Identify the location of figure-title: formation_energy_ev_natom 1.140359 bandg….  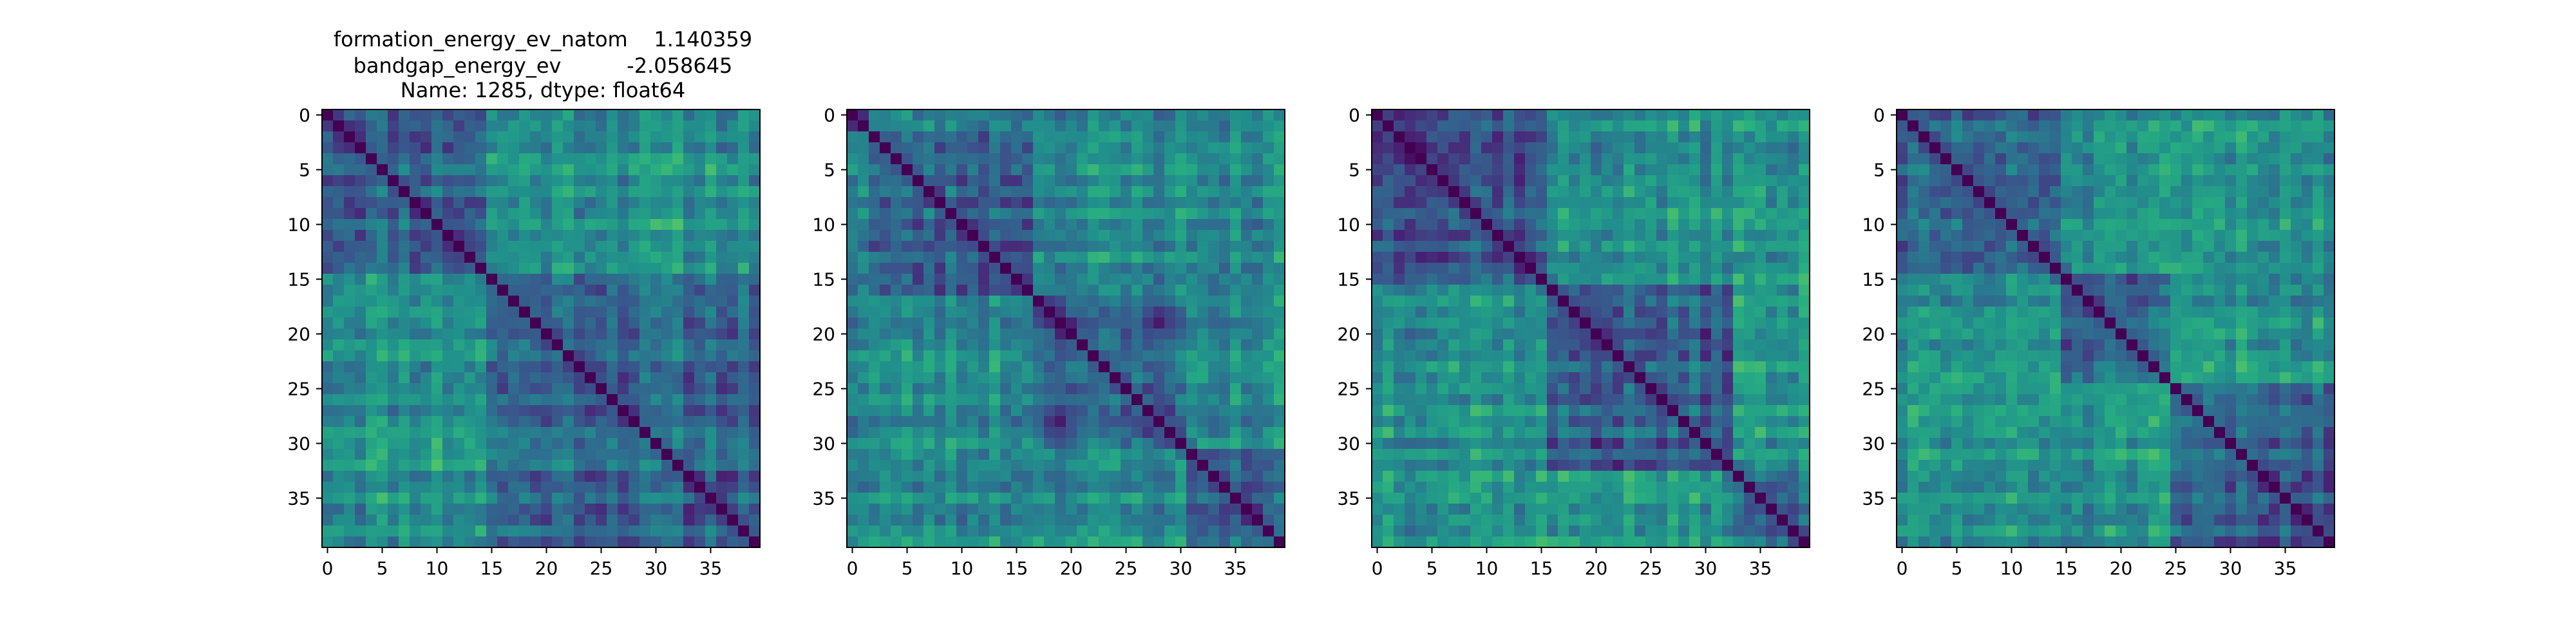
(543, 64).